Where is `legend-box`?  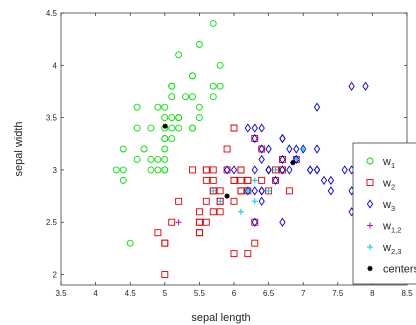 legend-box is located at coordinates (384, 213).